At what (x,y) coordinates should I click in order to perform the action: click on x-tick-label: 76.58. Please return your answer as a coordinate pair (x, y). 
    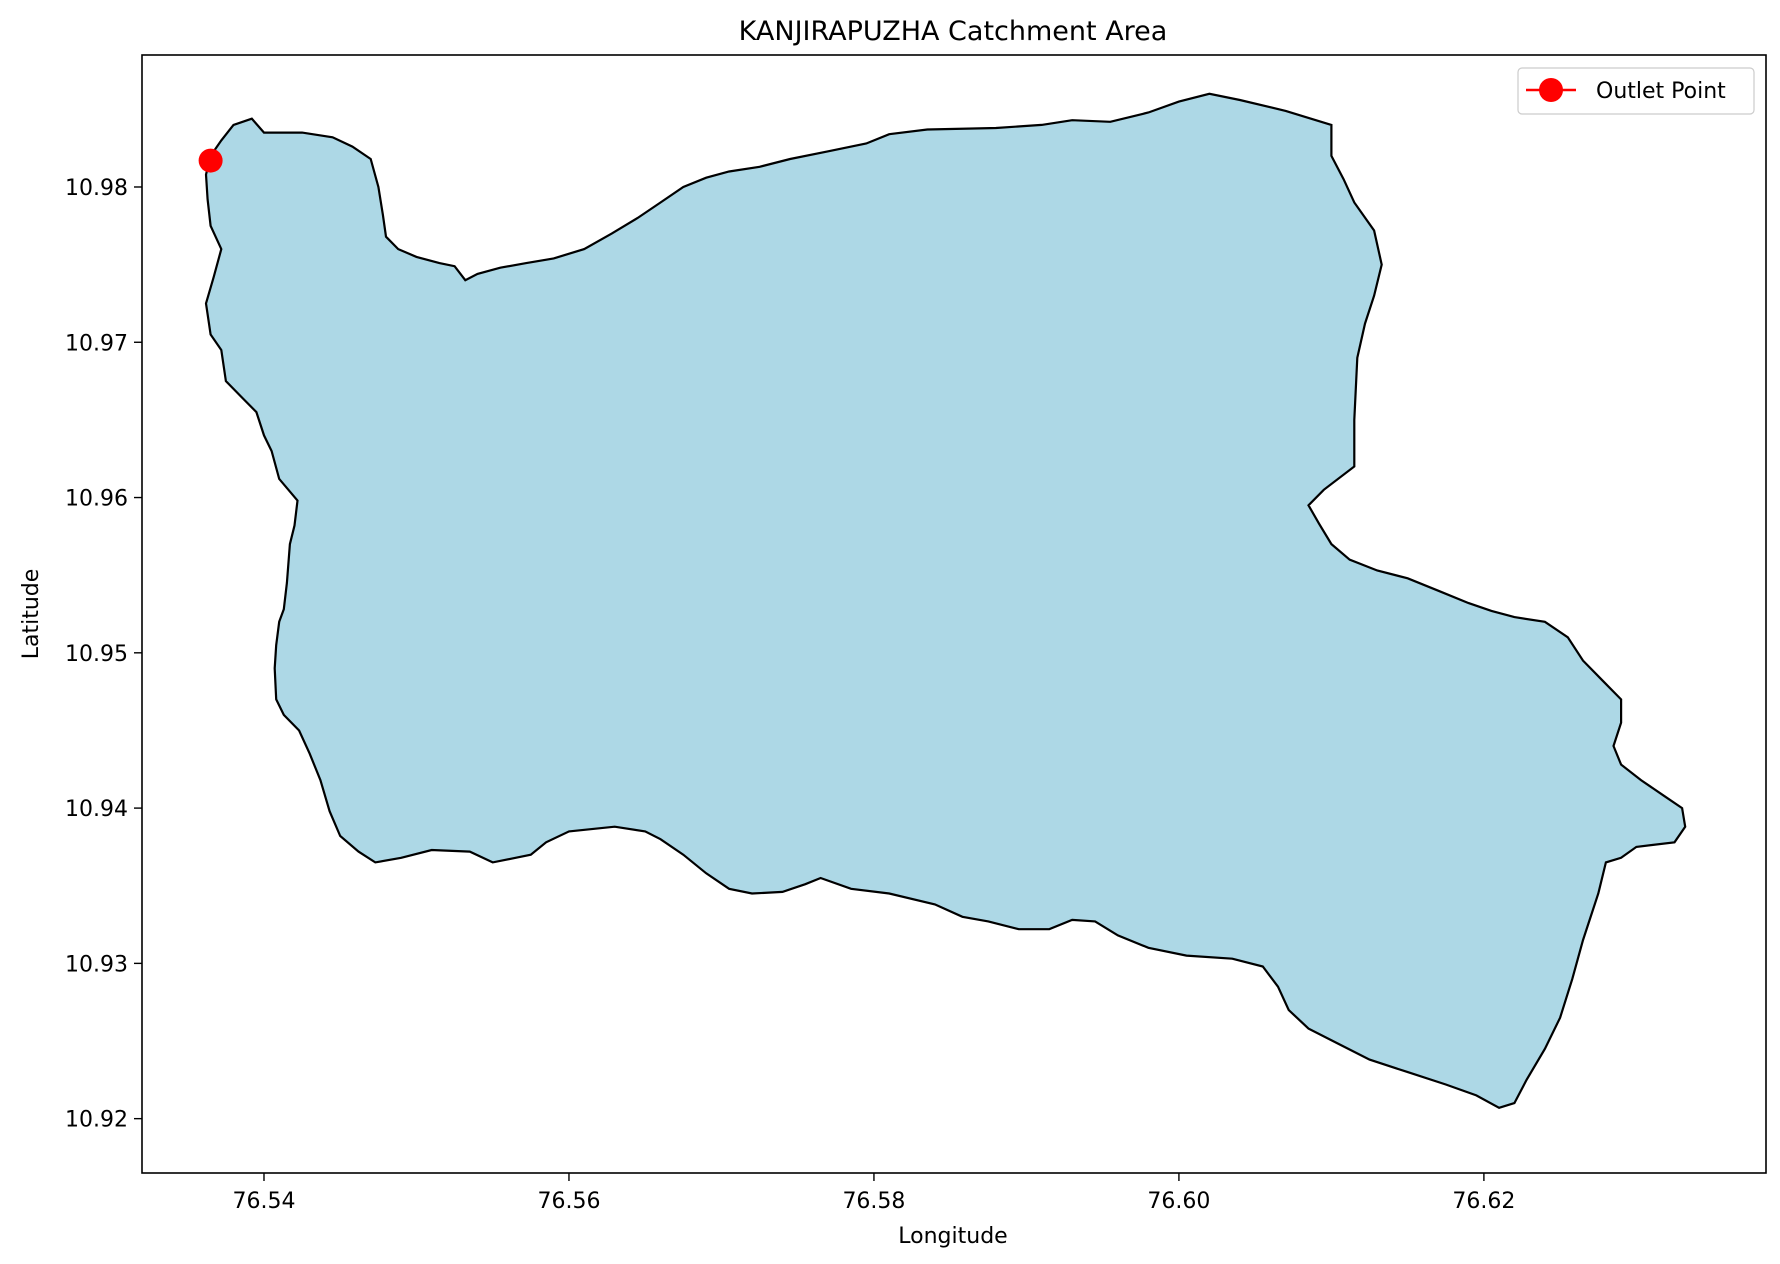
    Looking at the image, I should click on (873, 1201).